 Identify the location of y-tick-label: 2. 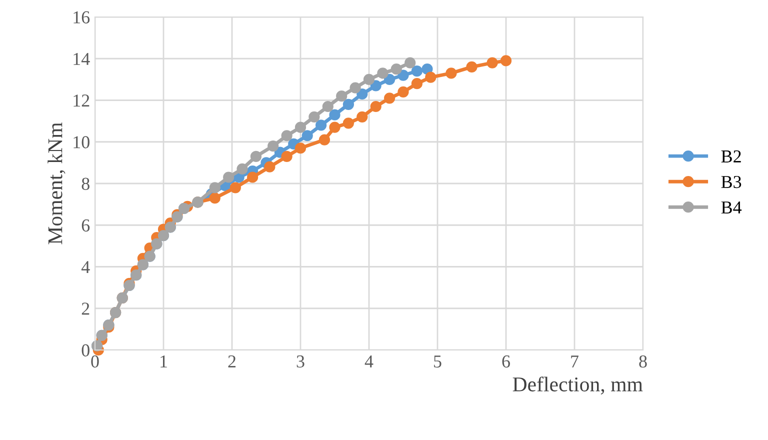
(86, 308).